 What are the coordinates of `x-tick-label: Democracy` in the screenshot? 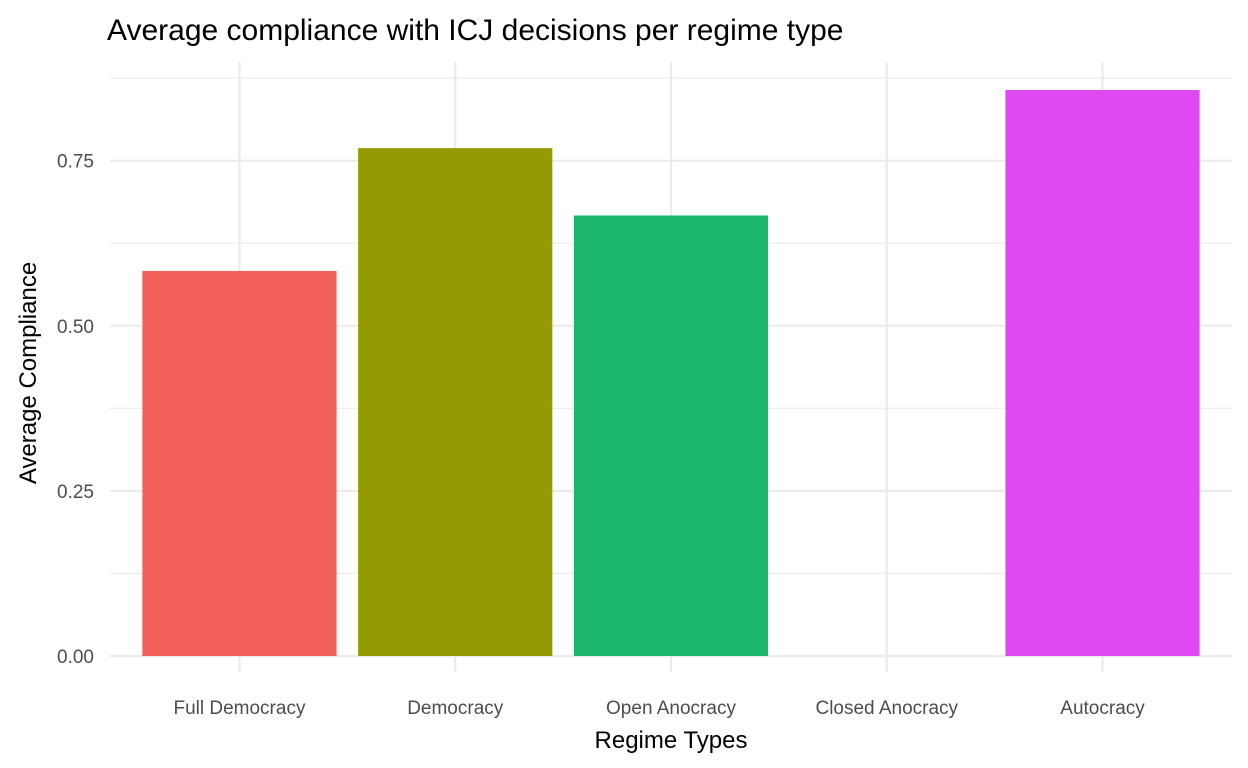 It's located at (455, 708).